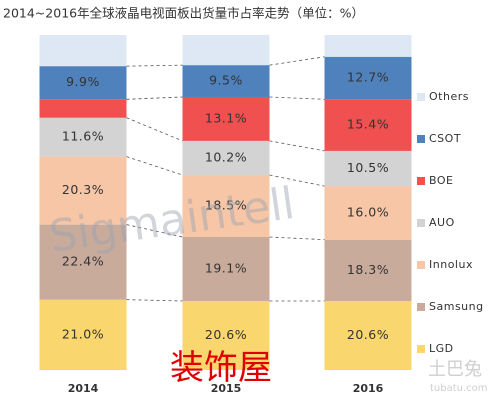  What do you see at coordinates (368, 388) in the screenshot?
I see `x-tick-label: 2016` at bounding box center [368, 388].